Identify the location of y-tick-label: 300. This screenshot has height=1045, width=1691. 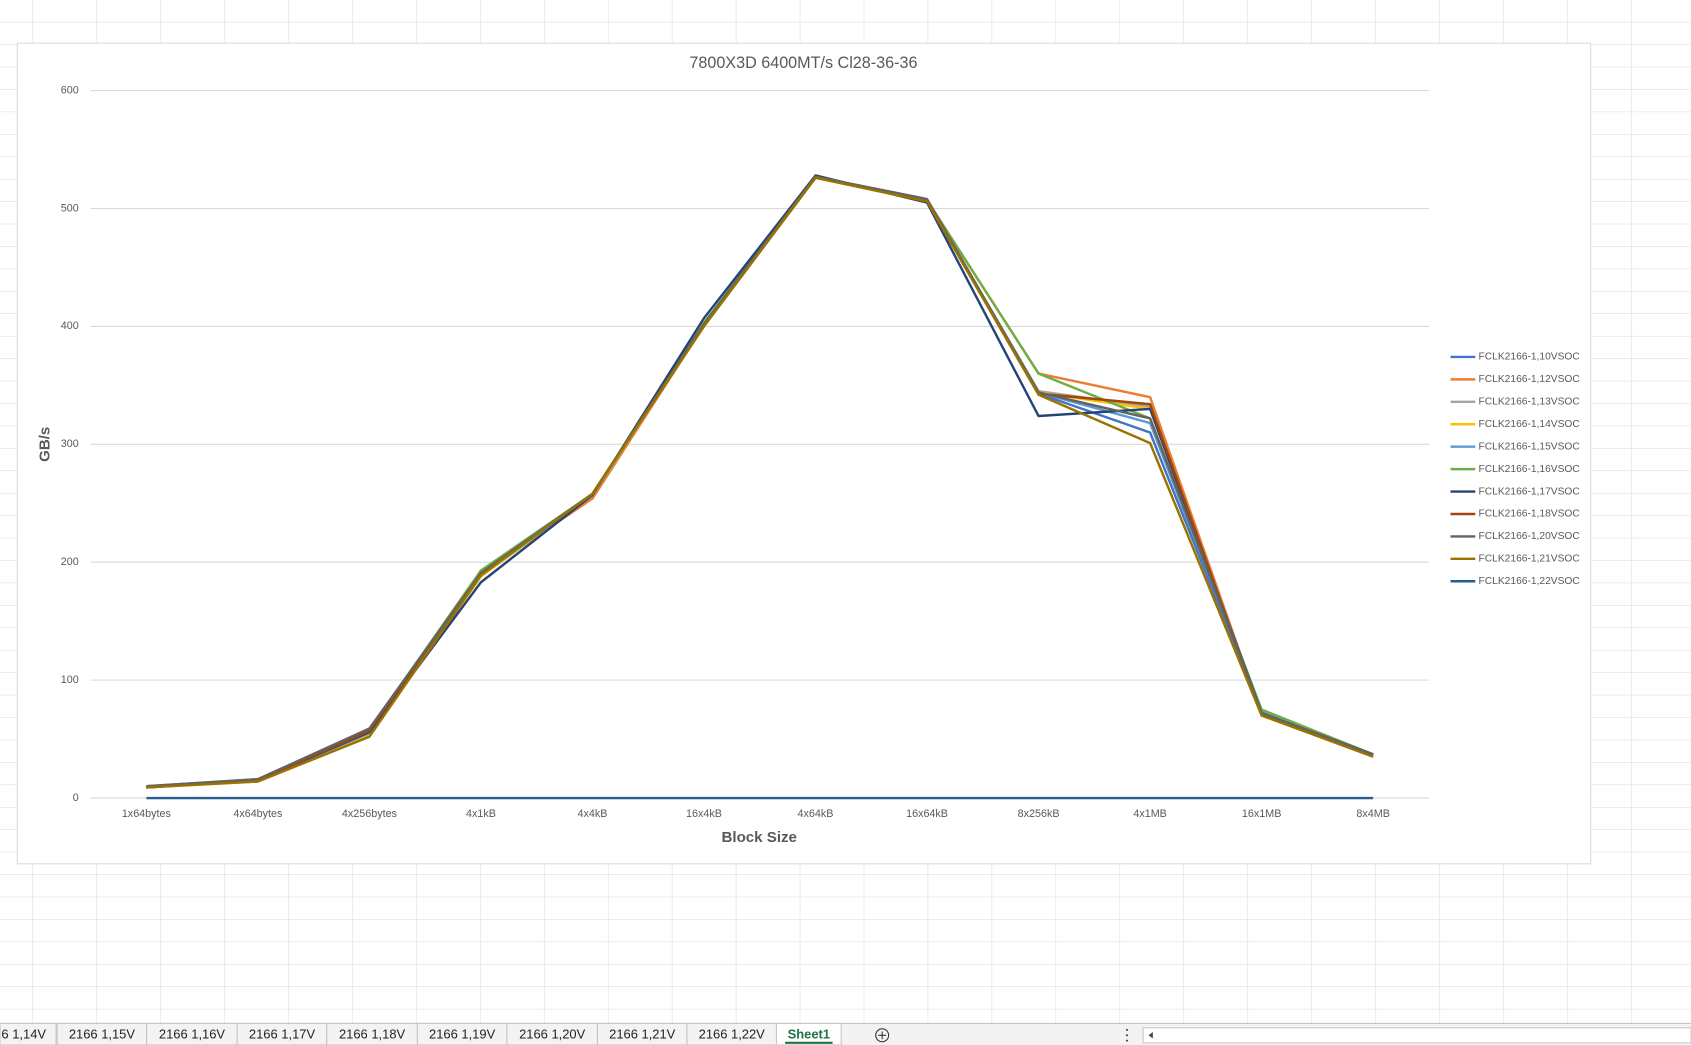
(70, 444).